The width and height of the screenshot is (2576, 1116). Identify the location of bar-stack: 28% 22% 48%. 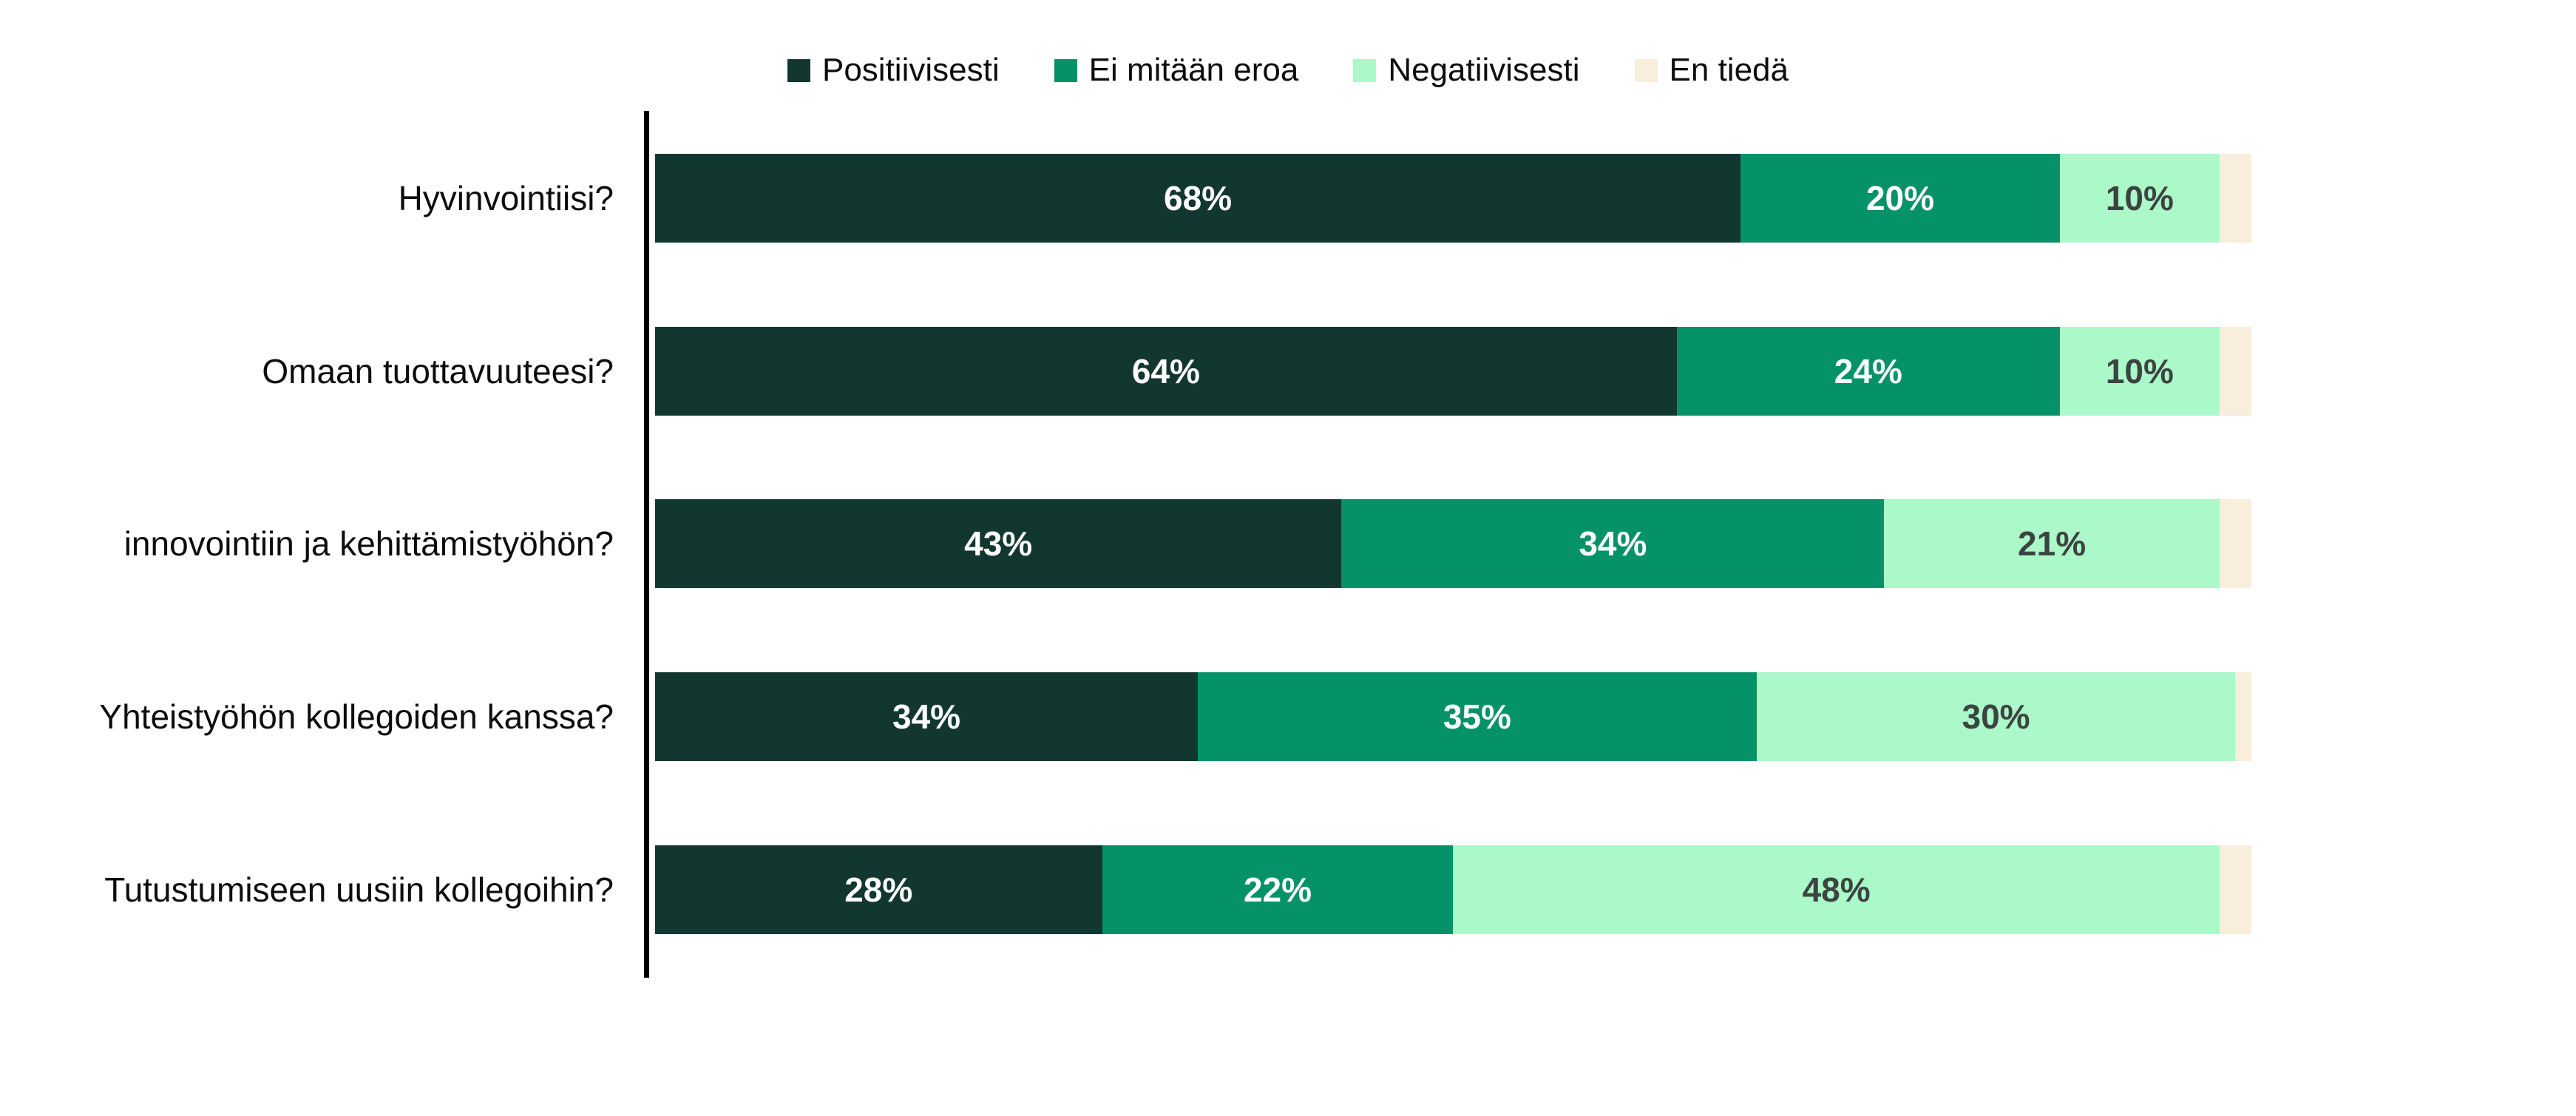
(1453, 889).